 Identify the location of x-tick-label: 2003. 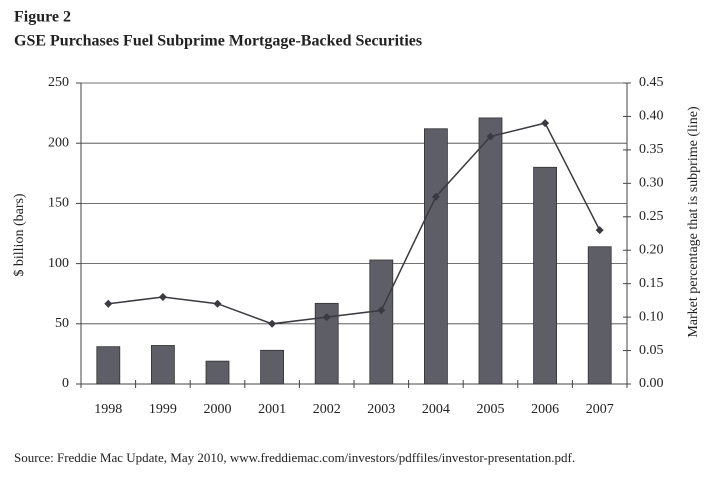
(381, 409).